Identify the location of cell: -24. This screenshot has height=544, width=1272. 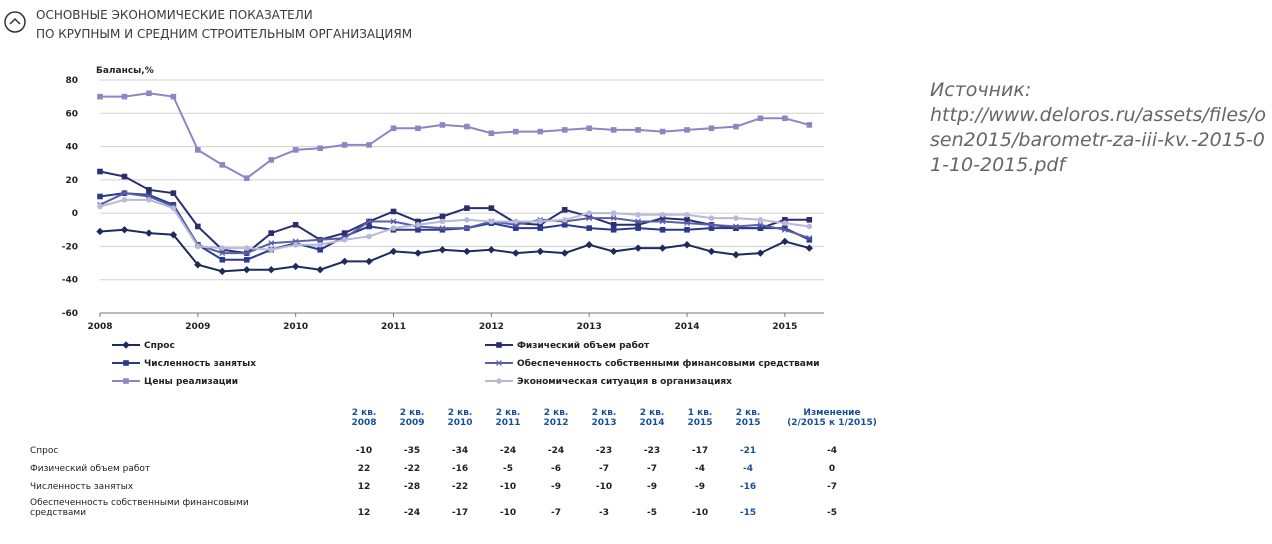
(412, 513).